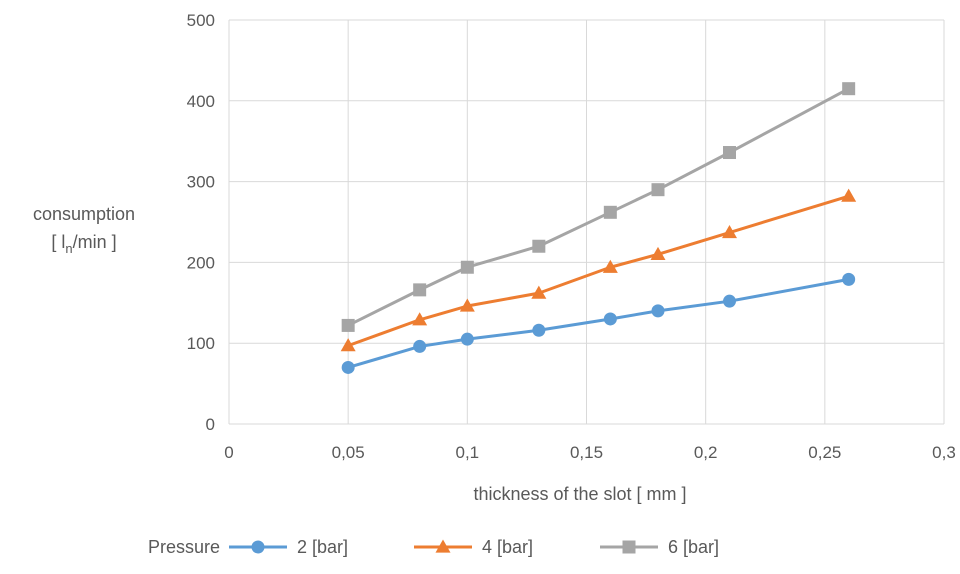 The height and width of the screenshot is (574, 960). What do you see at coordinates (468, 452) in the screenshot?
I see `x-tick-label: 0,1` at bounding box center [468, 452].